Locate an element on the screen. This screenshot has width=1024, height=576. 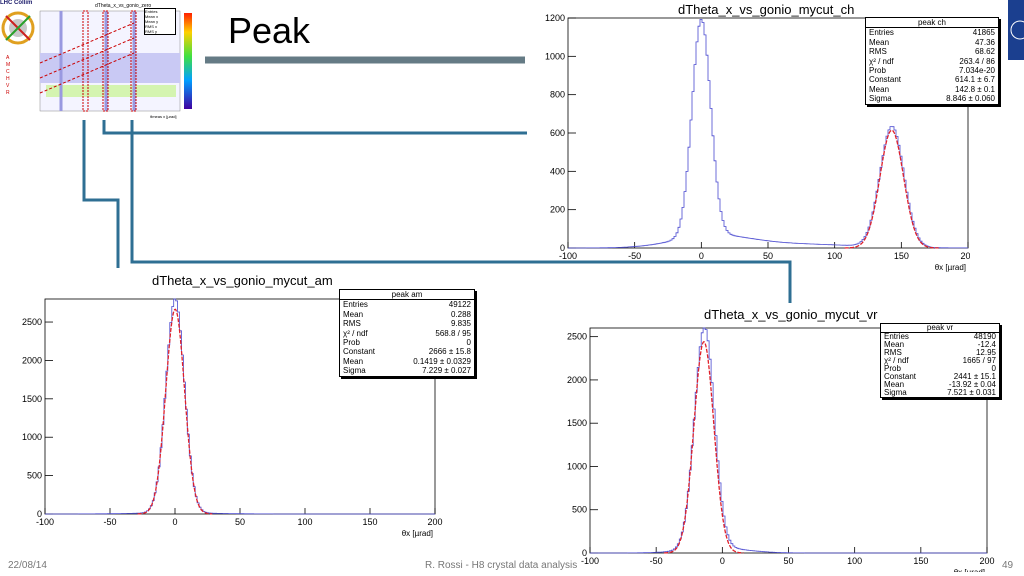
stats-value: 568.8 / 95 is located at coordinates (453, 333).